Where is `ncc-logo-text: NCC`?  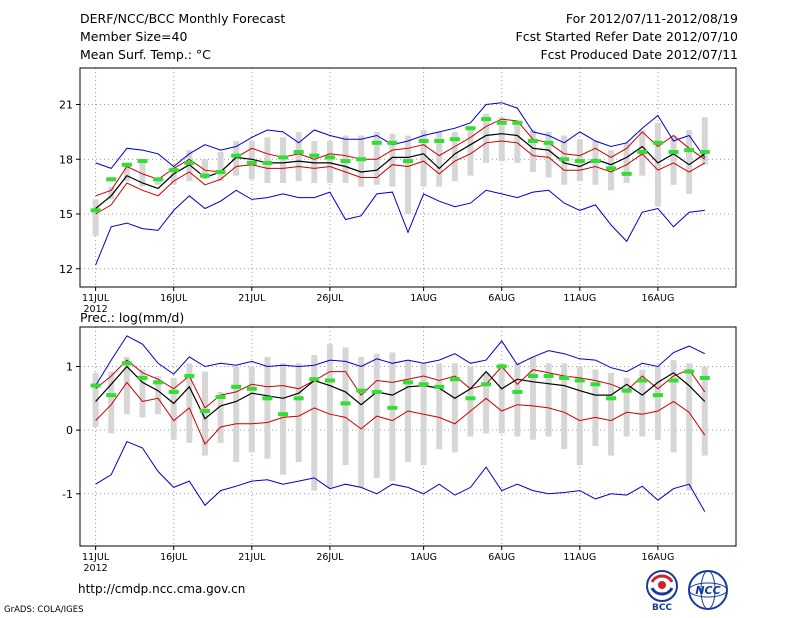
ncc-logo-text: NCC is located at coordinates (707, 590).